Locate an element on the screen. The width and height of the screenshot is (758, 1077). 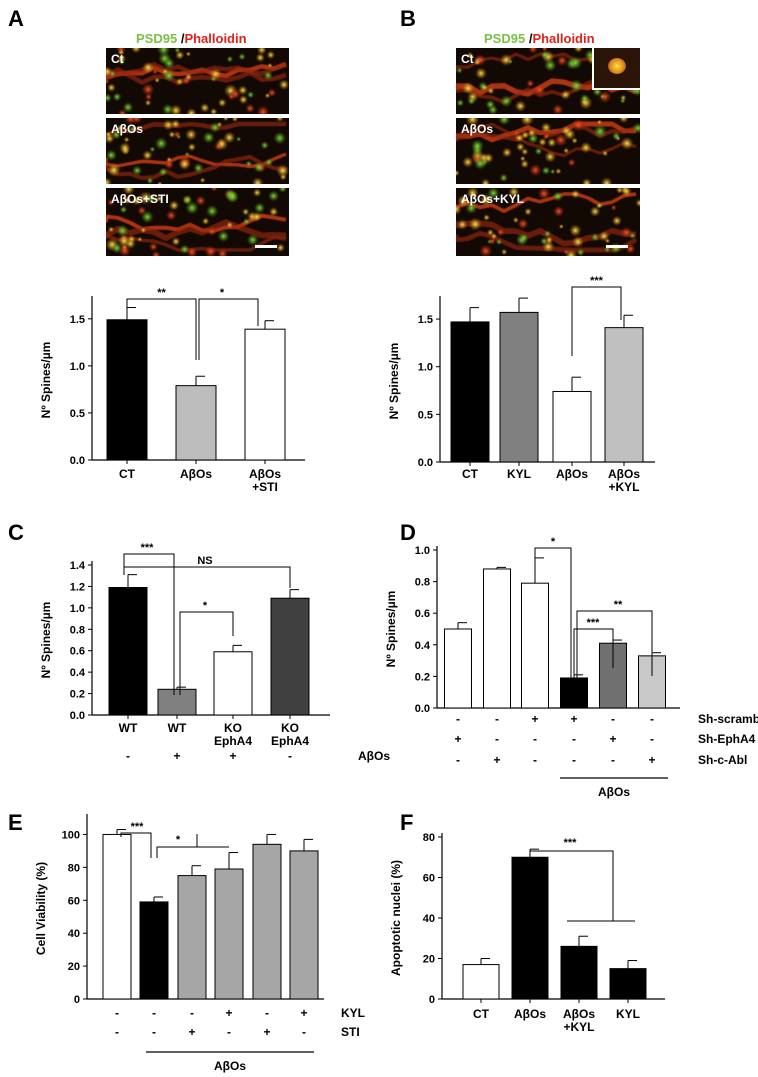
y-tick-label: 0.8 is located at coordinates (77, 630).